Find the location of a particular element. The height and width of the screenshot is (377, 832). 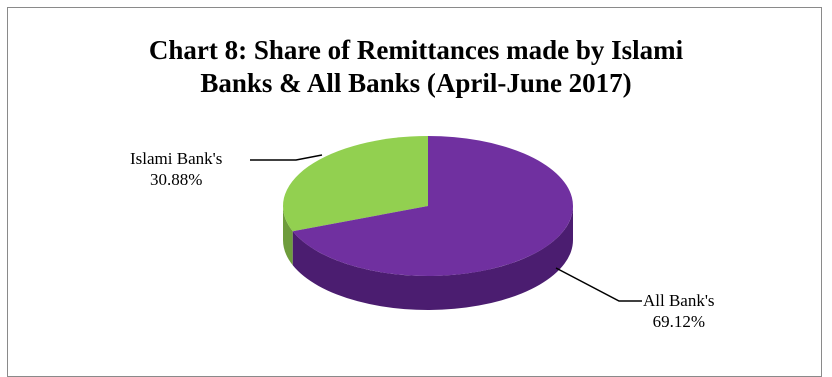

data-label-islami-bank-value: 30.88% is located at coordinates (176, 179).